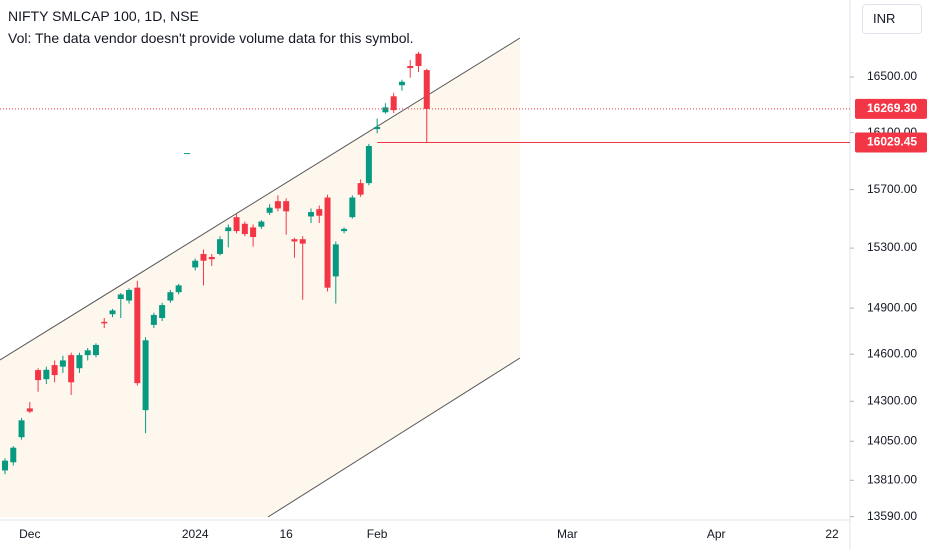 Image resolution: width=932 pixels, height=550 pixels. Describe the element at coordinates (103, 16) in the screenshot. I see `chart-title: NIFTY SMLCAP 100, 1D, NSE` at that location.